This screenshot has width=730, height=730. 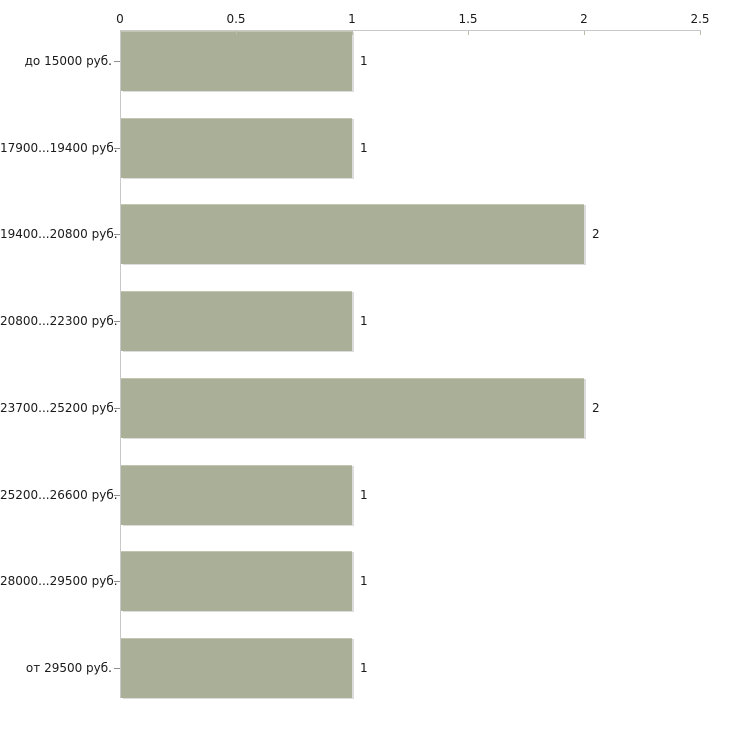 What do you see at coordinates (59, 581) in the screenshot?
I see `category-label: 28000...29500 руб.` at bounding box center [59, 581].